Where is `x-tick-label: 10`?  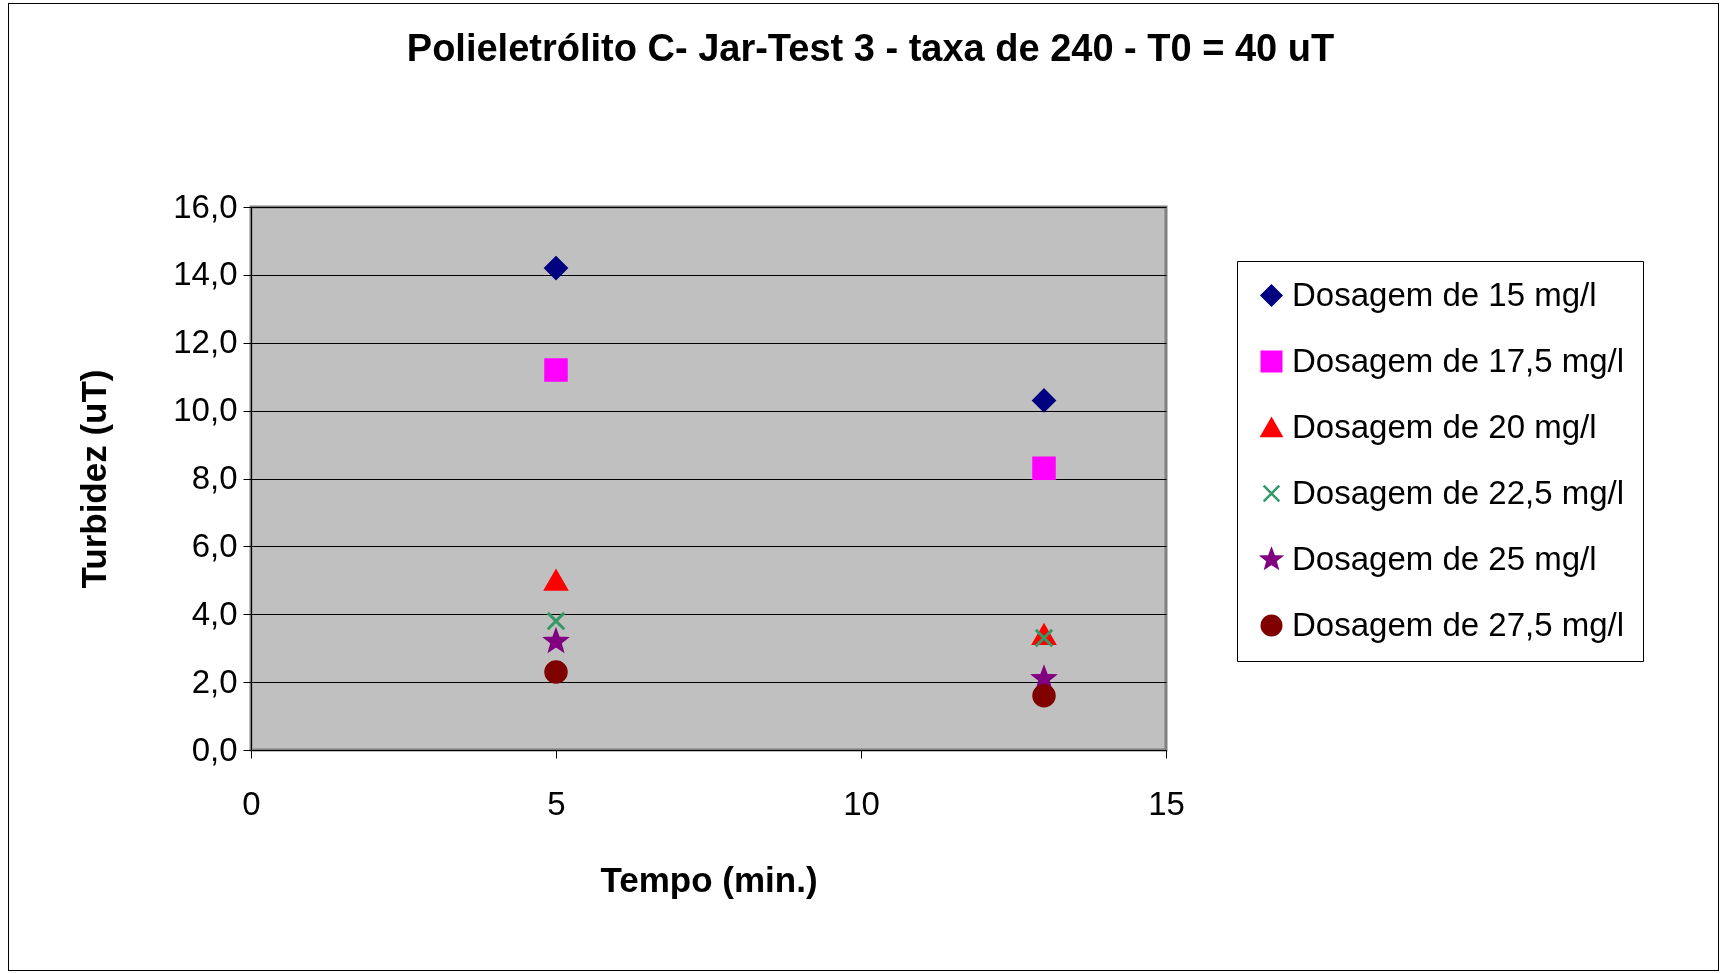
x-tick-label: 10 is located at coordinates (861, 803).